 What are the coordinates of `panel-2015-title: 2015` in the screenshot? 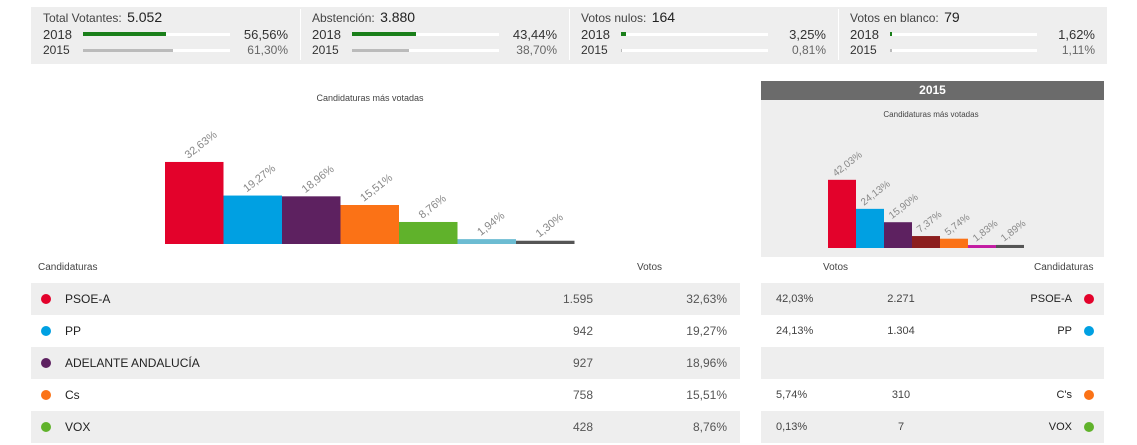 It's located at (932, 90).